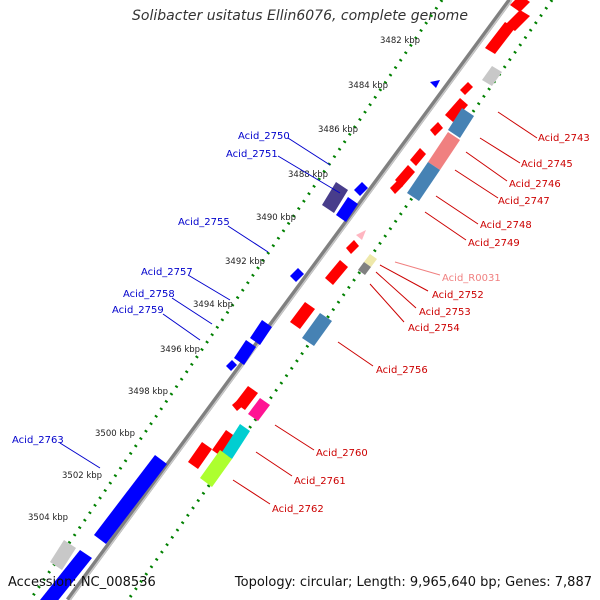 The height and width of the screenshot is (600, 600). What do you see at coordinates (506, 225) in the screenshot?
I see `gene-label: Acid_2748` at bounding box center [506, 225].